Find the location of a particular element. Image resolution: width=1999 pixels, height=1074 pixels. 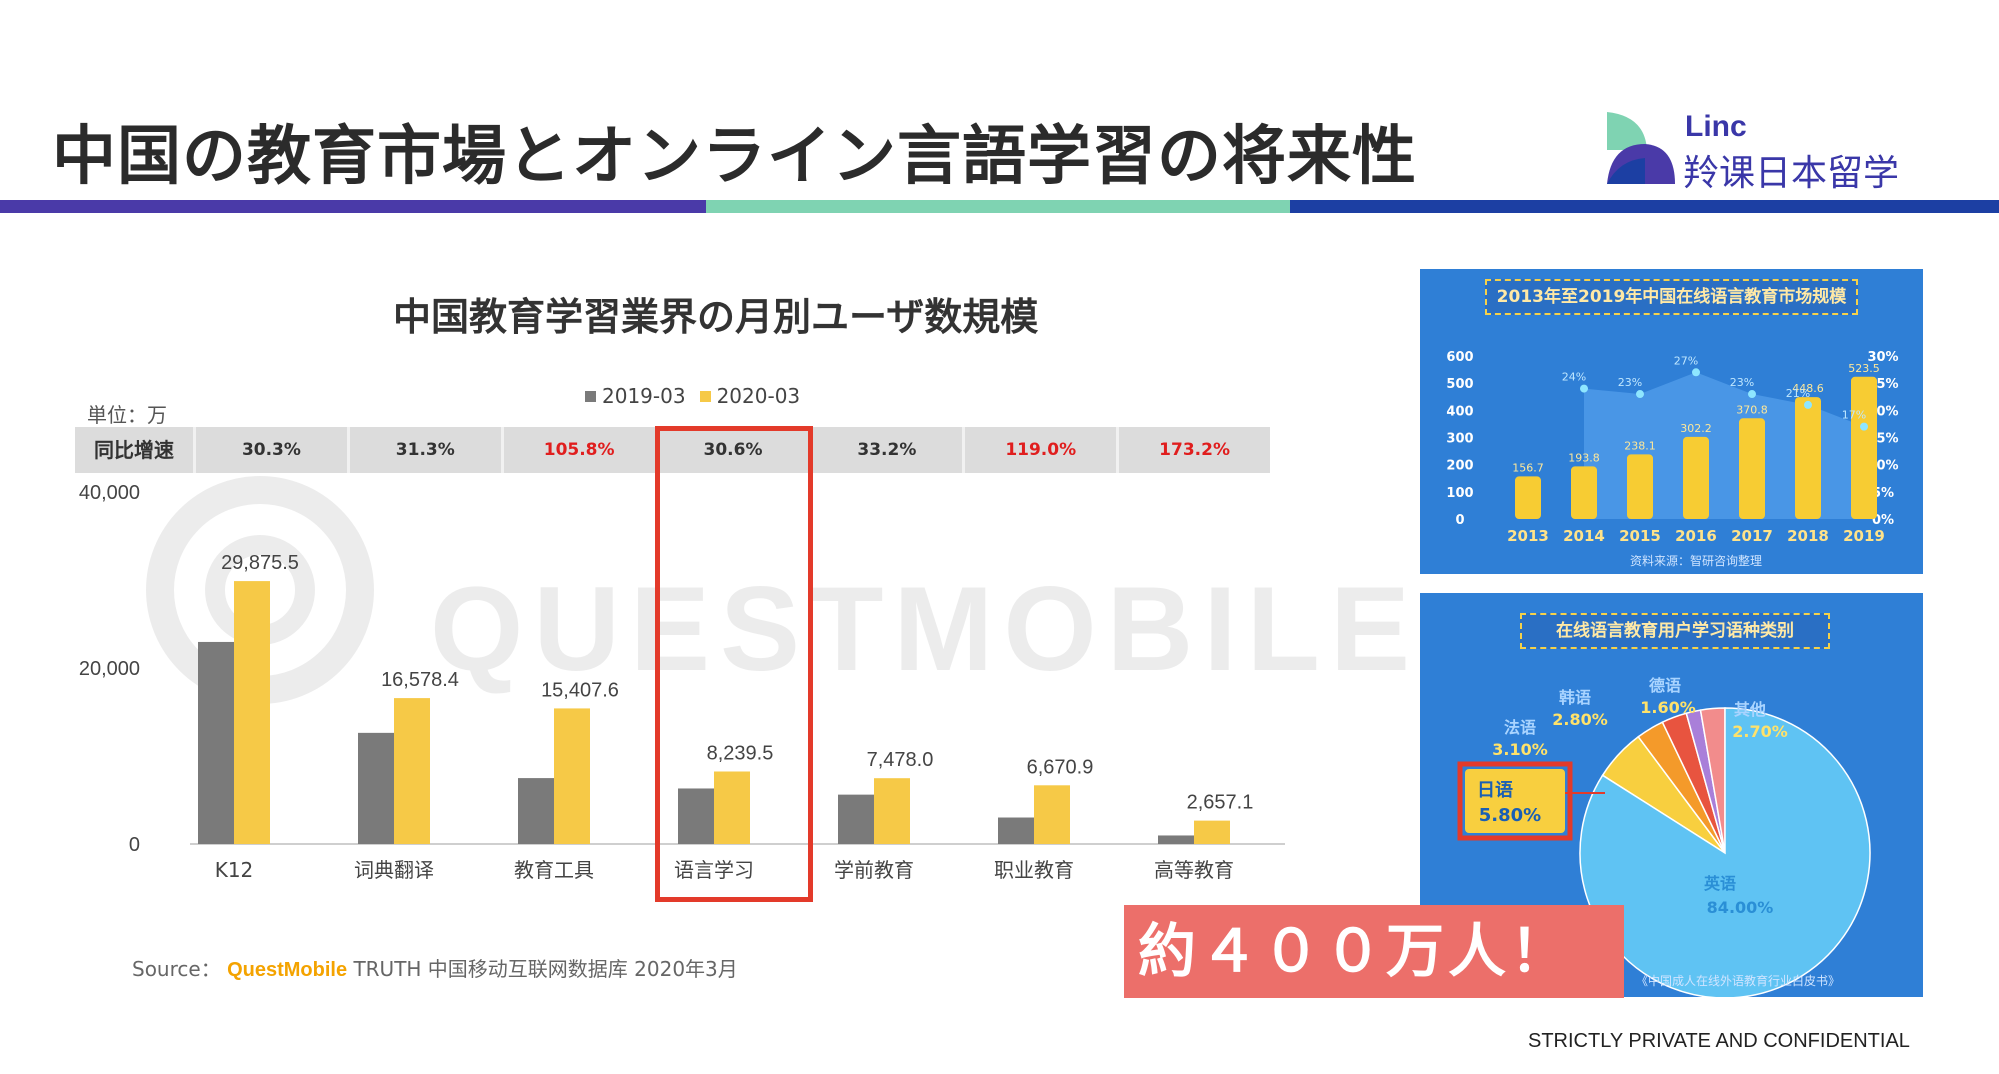

legend-item-2019: 2019-03 is located at coordinates (635, 396).